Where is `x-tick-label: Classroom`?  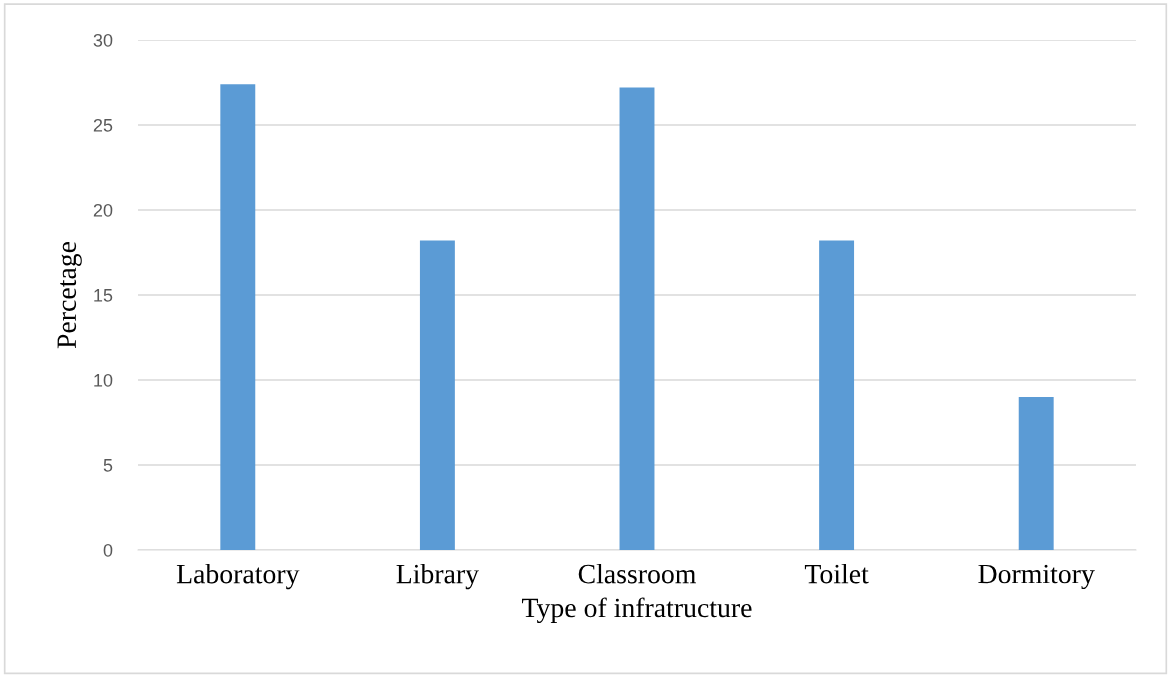 x-tick-label: Classroom is located at coordinates (637, 573).